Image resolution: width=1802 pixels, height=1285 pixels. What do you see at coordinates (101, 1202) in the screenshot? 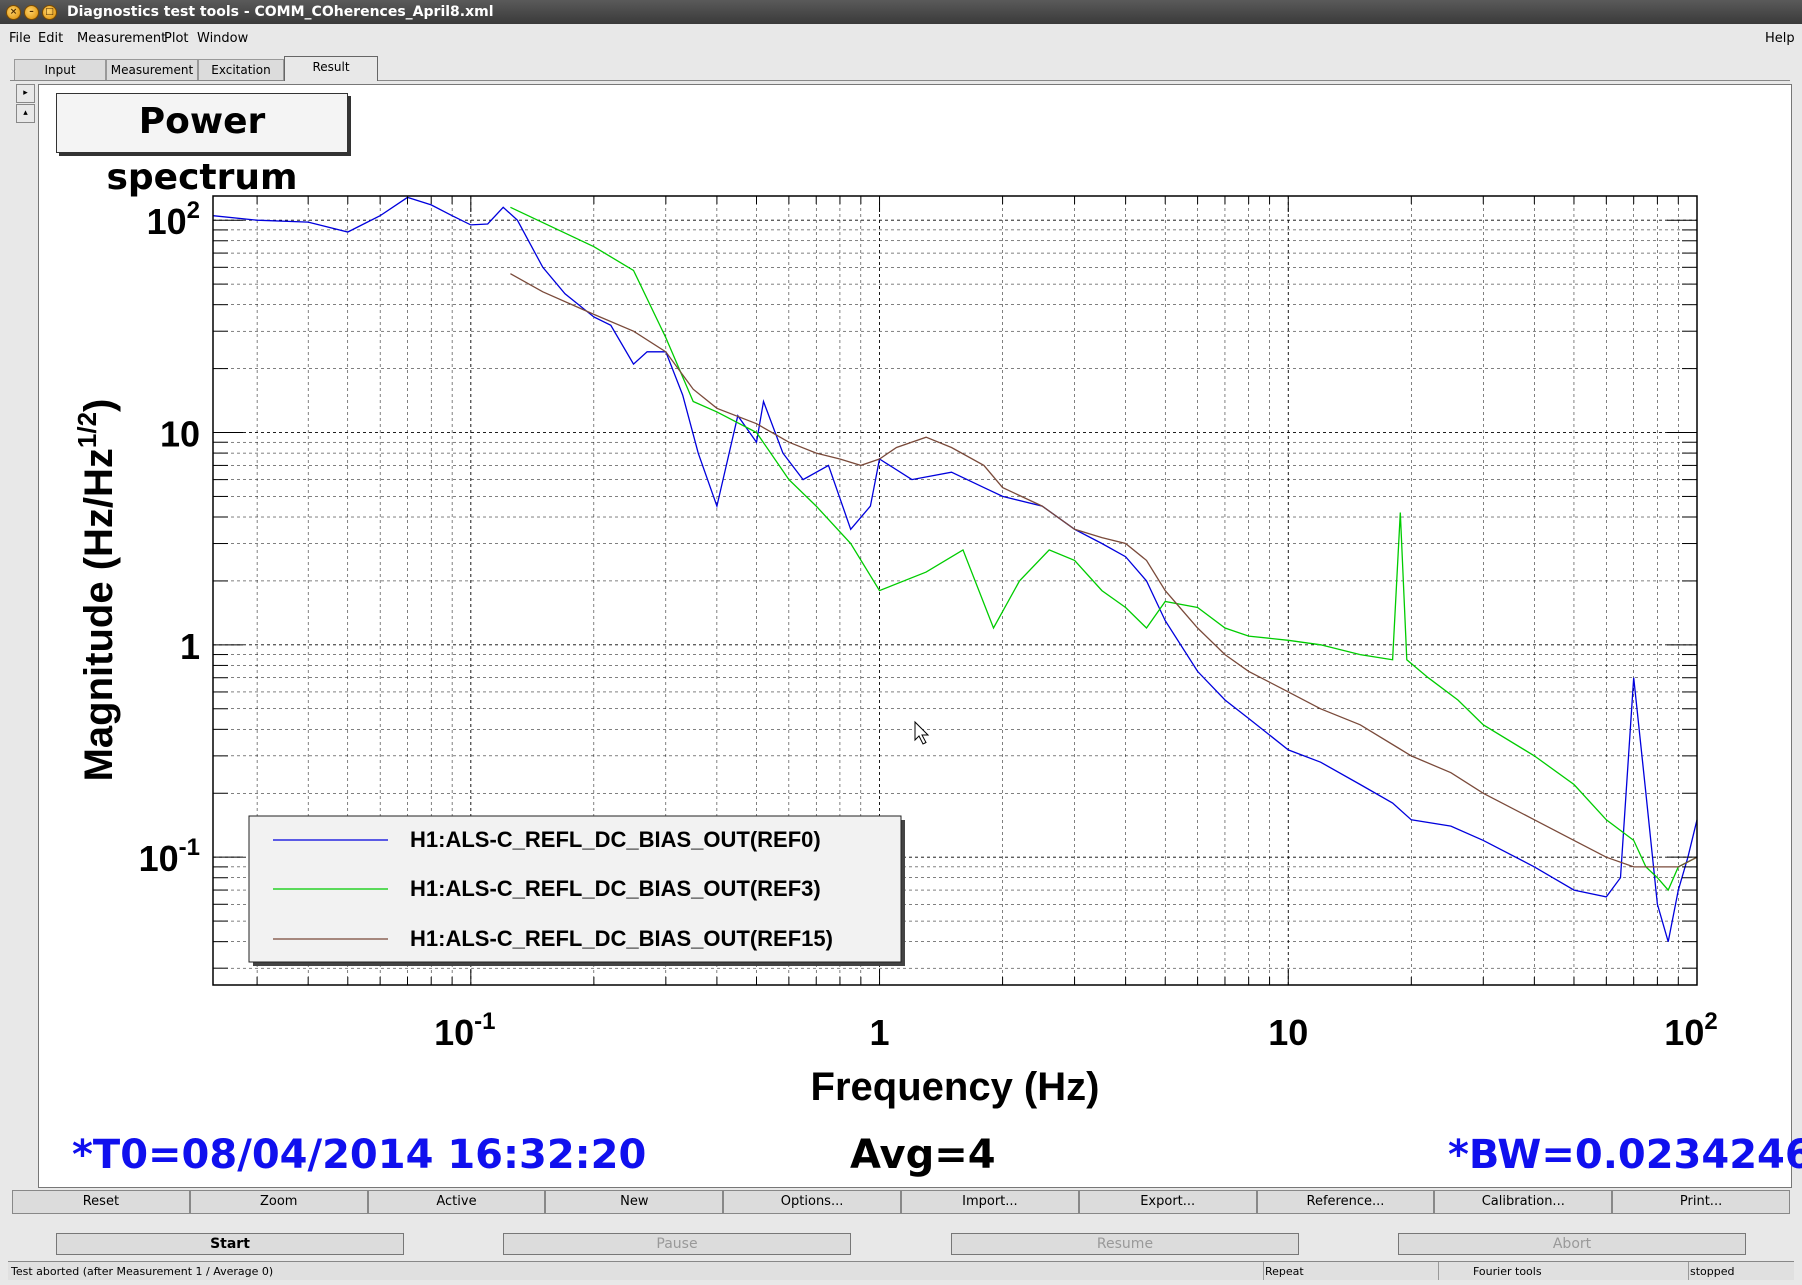
I see `reset-button: Reset` at bounding box center [101, 1202].